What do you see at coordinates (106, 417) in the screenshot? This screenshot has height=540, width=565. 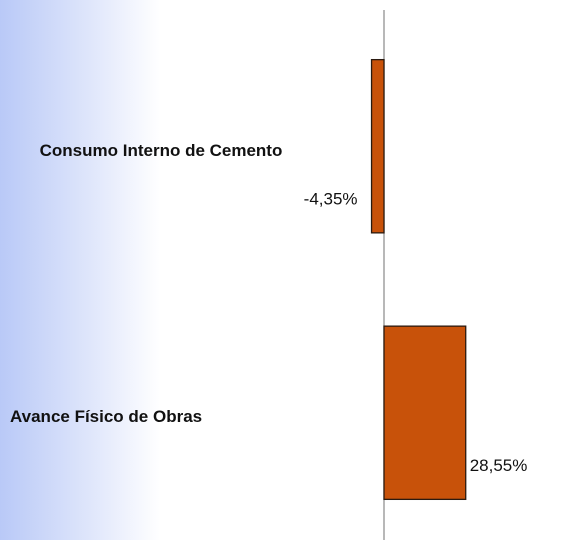 I see `category-label: Avance Físico de Obras` at bounding box center [106, 417].